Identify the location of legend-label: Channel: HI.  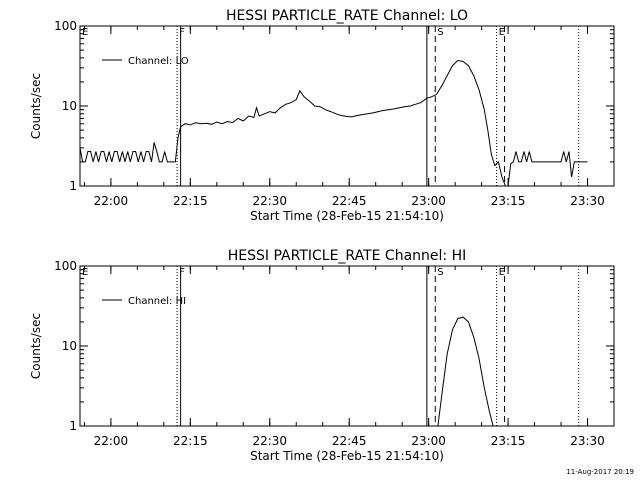
(157, 301).